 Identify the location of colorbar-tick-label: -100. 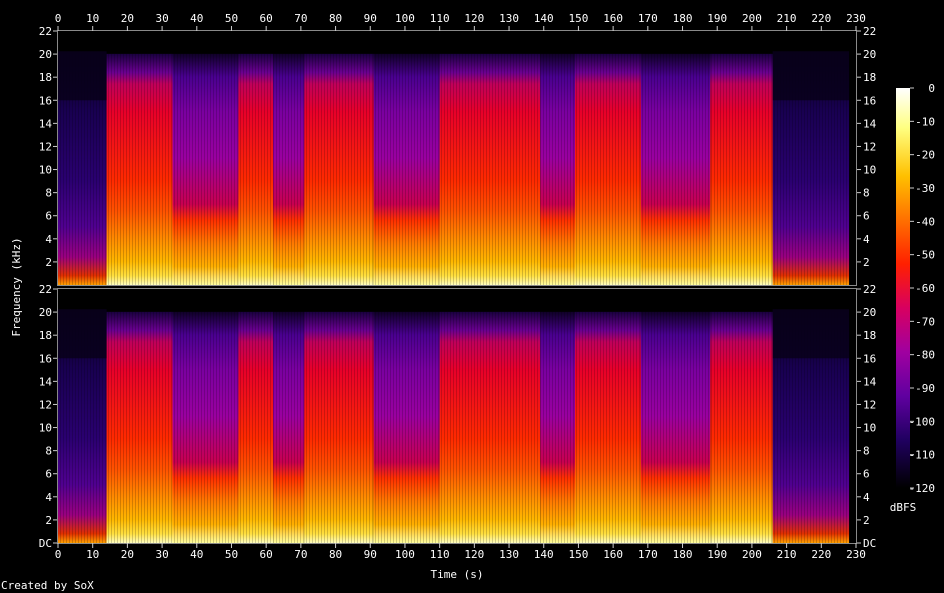
(922, 421).